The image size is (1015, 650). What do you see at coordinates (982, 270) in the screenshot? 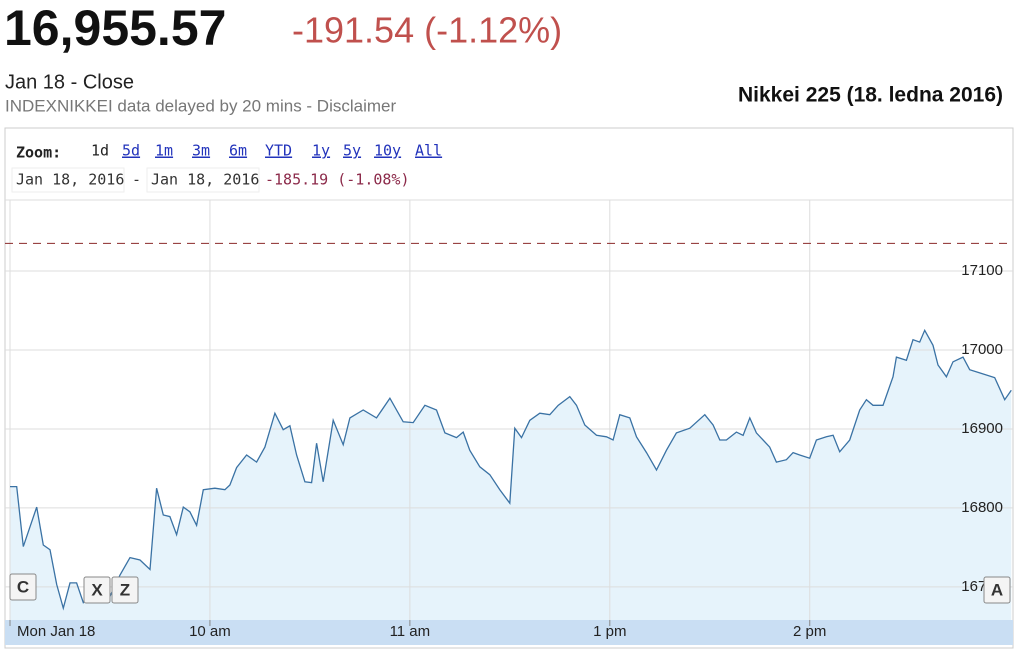
I see `y-tick-label: 17100` at bounding box center [982, 270].